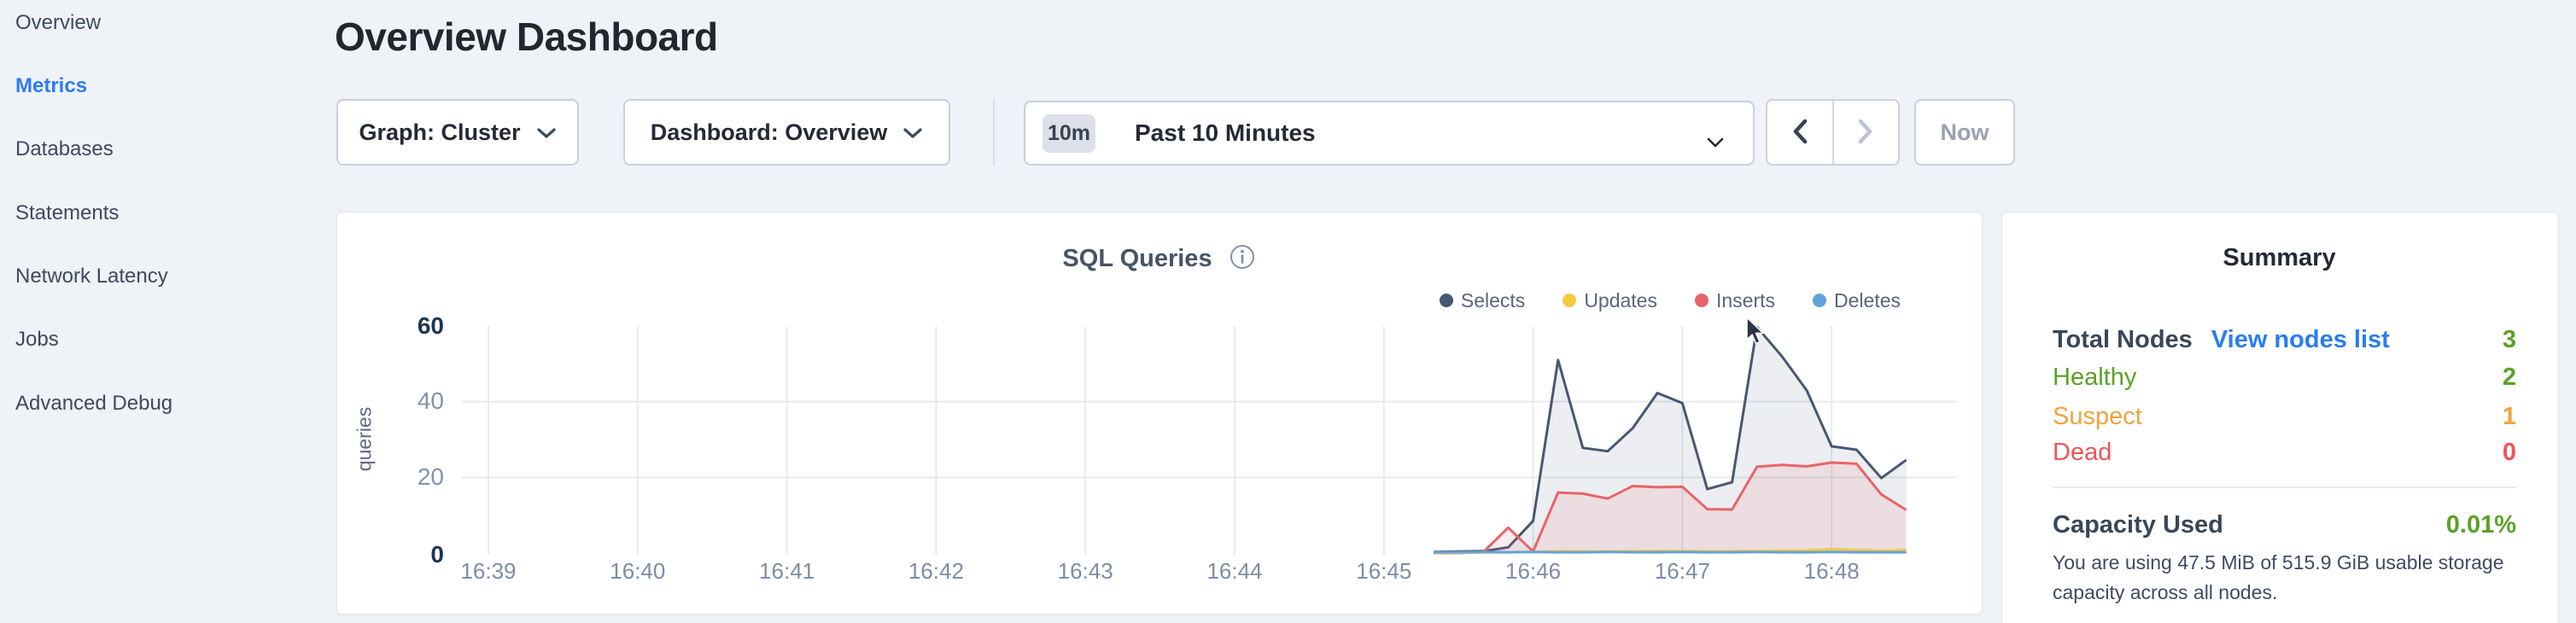  Describe the element at coordinates (2284, 452) in the screenshot. I see `node-status-row-dead: Dead 0` at that location.